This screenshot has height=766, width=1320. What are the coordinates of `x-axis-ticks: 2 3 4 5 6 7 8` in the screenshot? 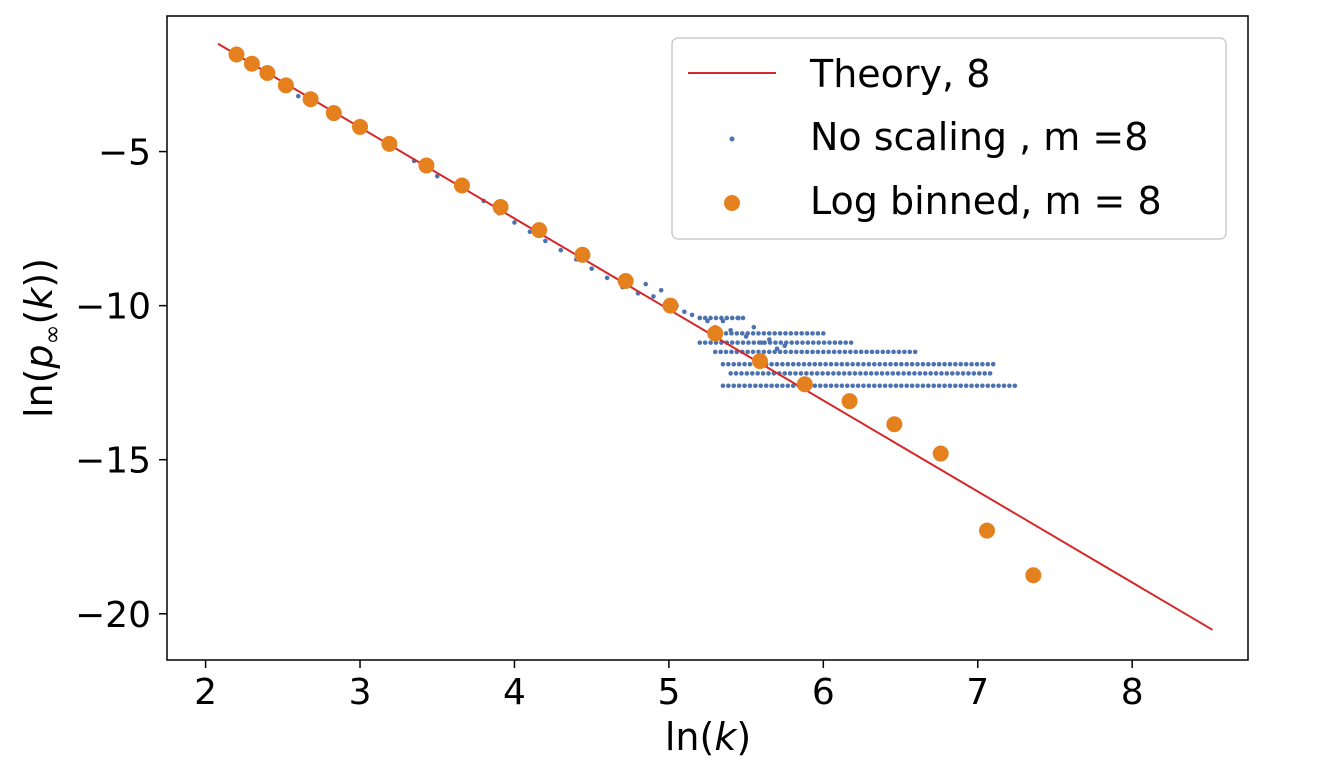 It's located at (669, 686).